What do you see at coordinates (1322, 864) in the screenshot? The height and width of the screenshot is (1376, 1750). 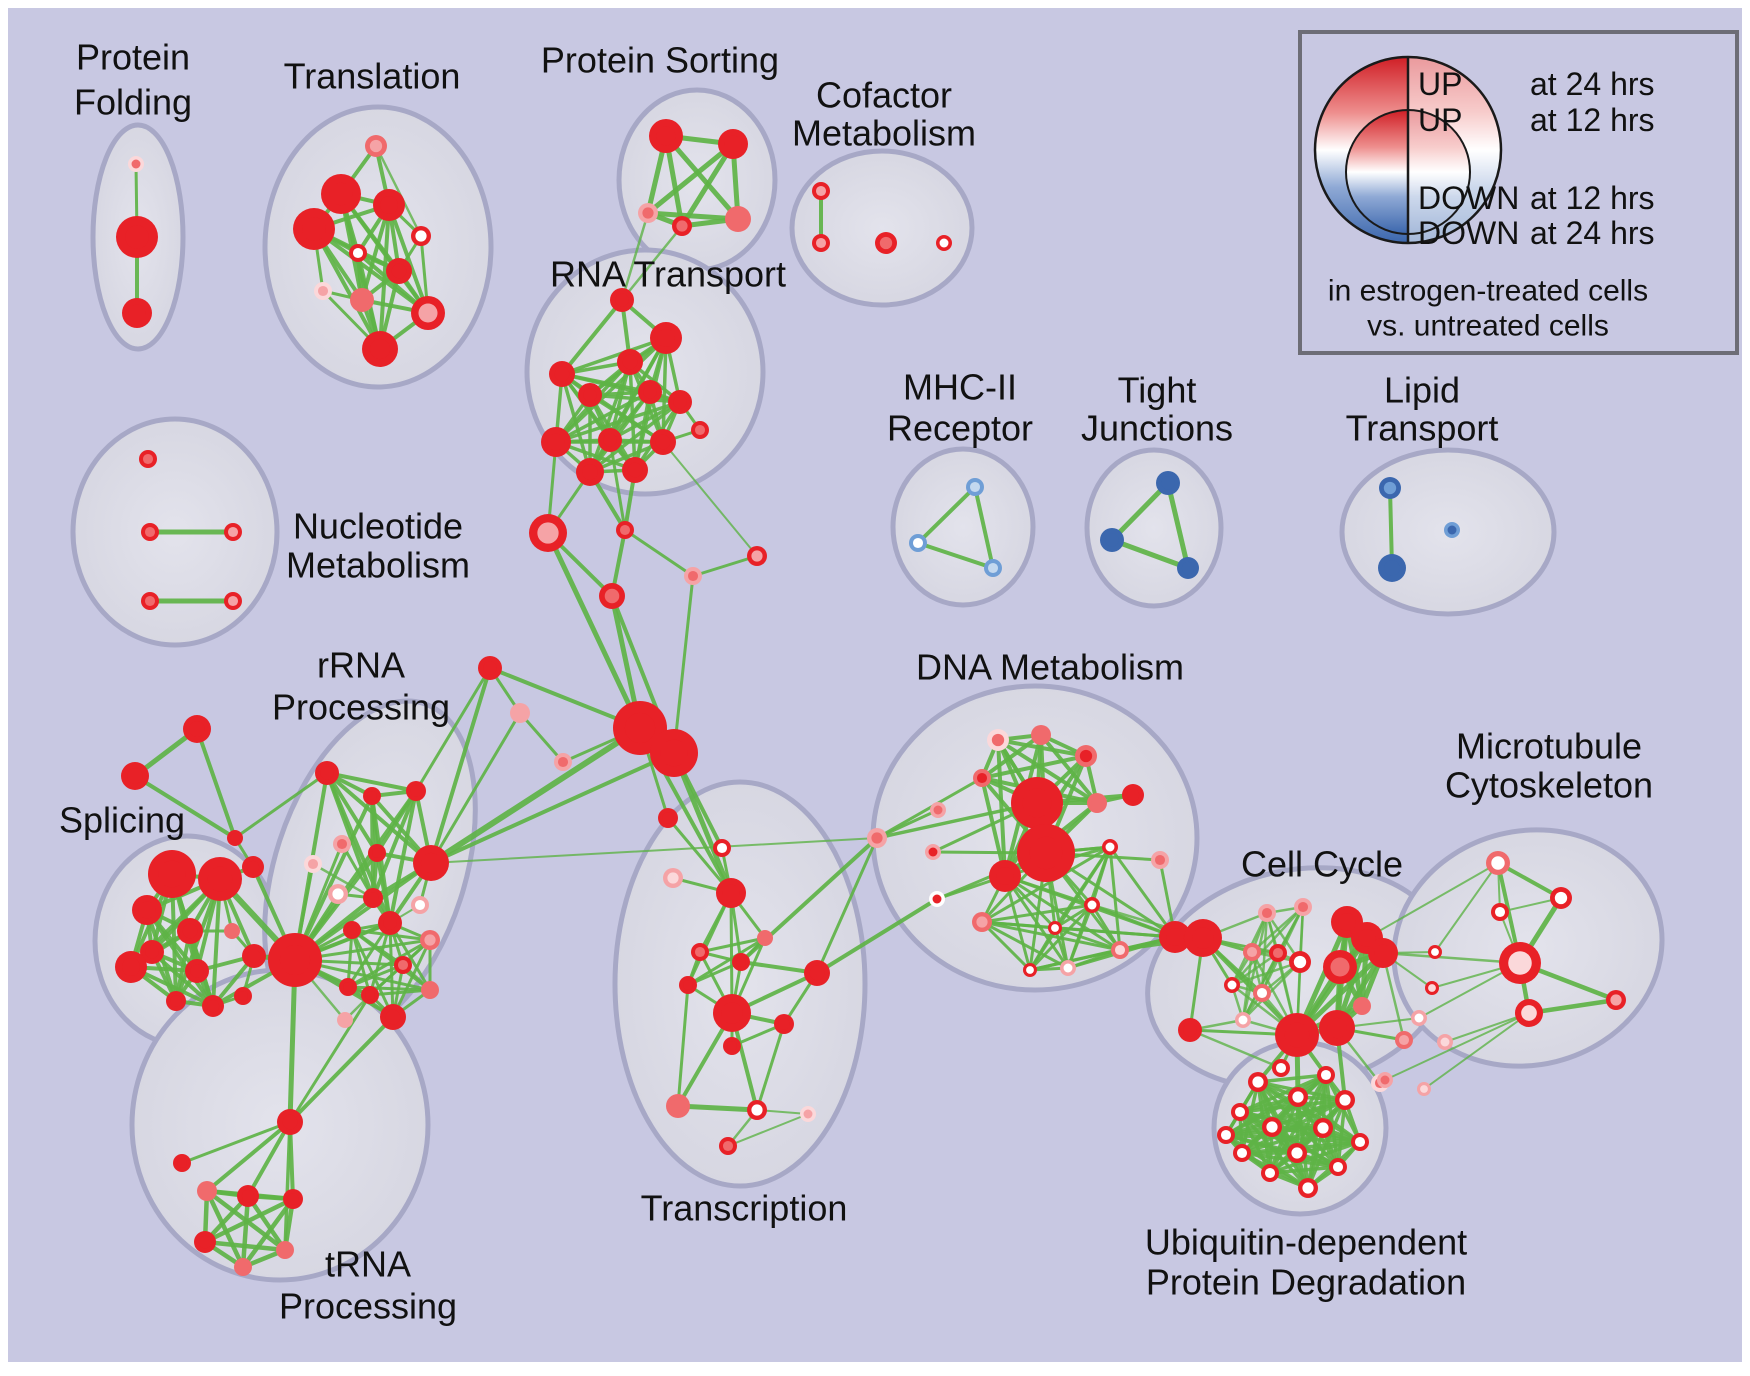 I see `cluster-label-cell-cycle: Cell Cycle` at bounding box center [1322, 864].